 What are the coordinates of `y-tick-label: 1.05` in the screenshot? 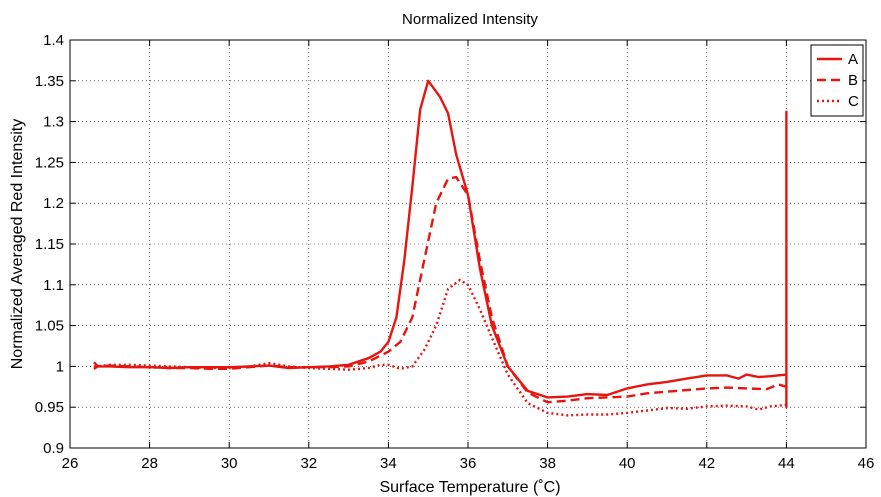 It's located at (49, 326).